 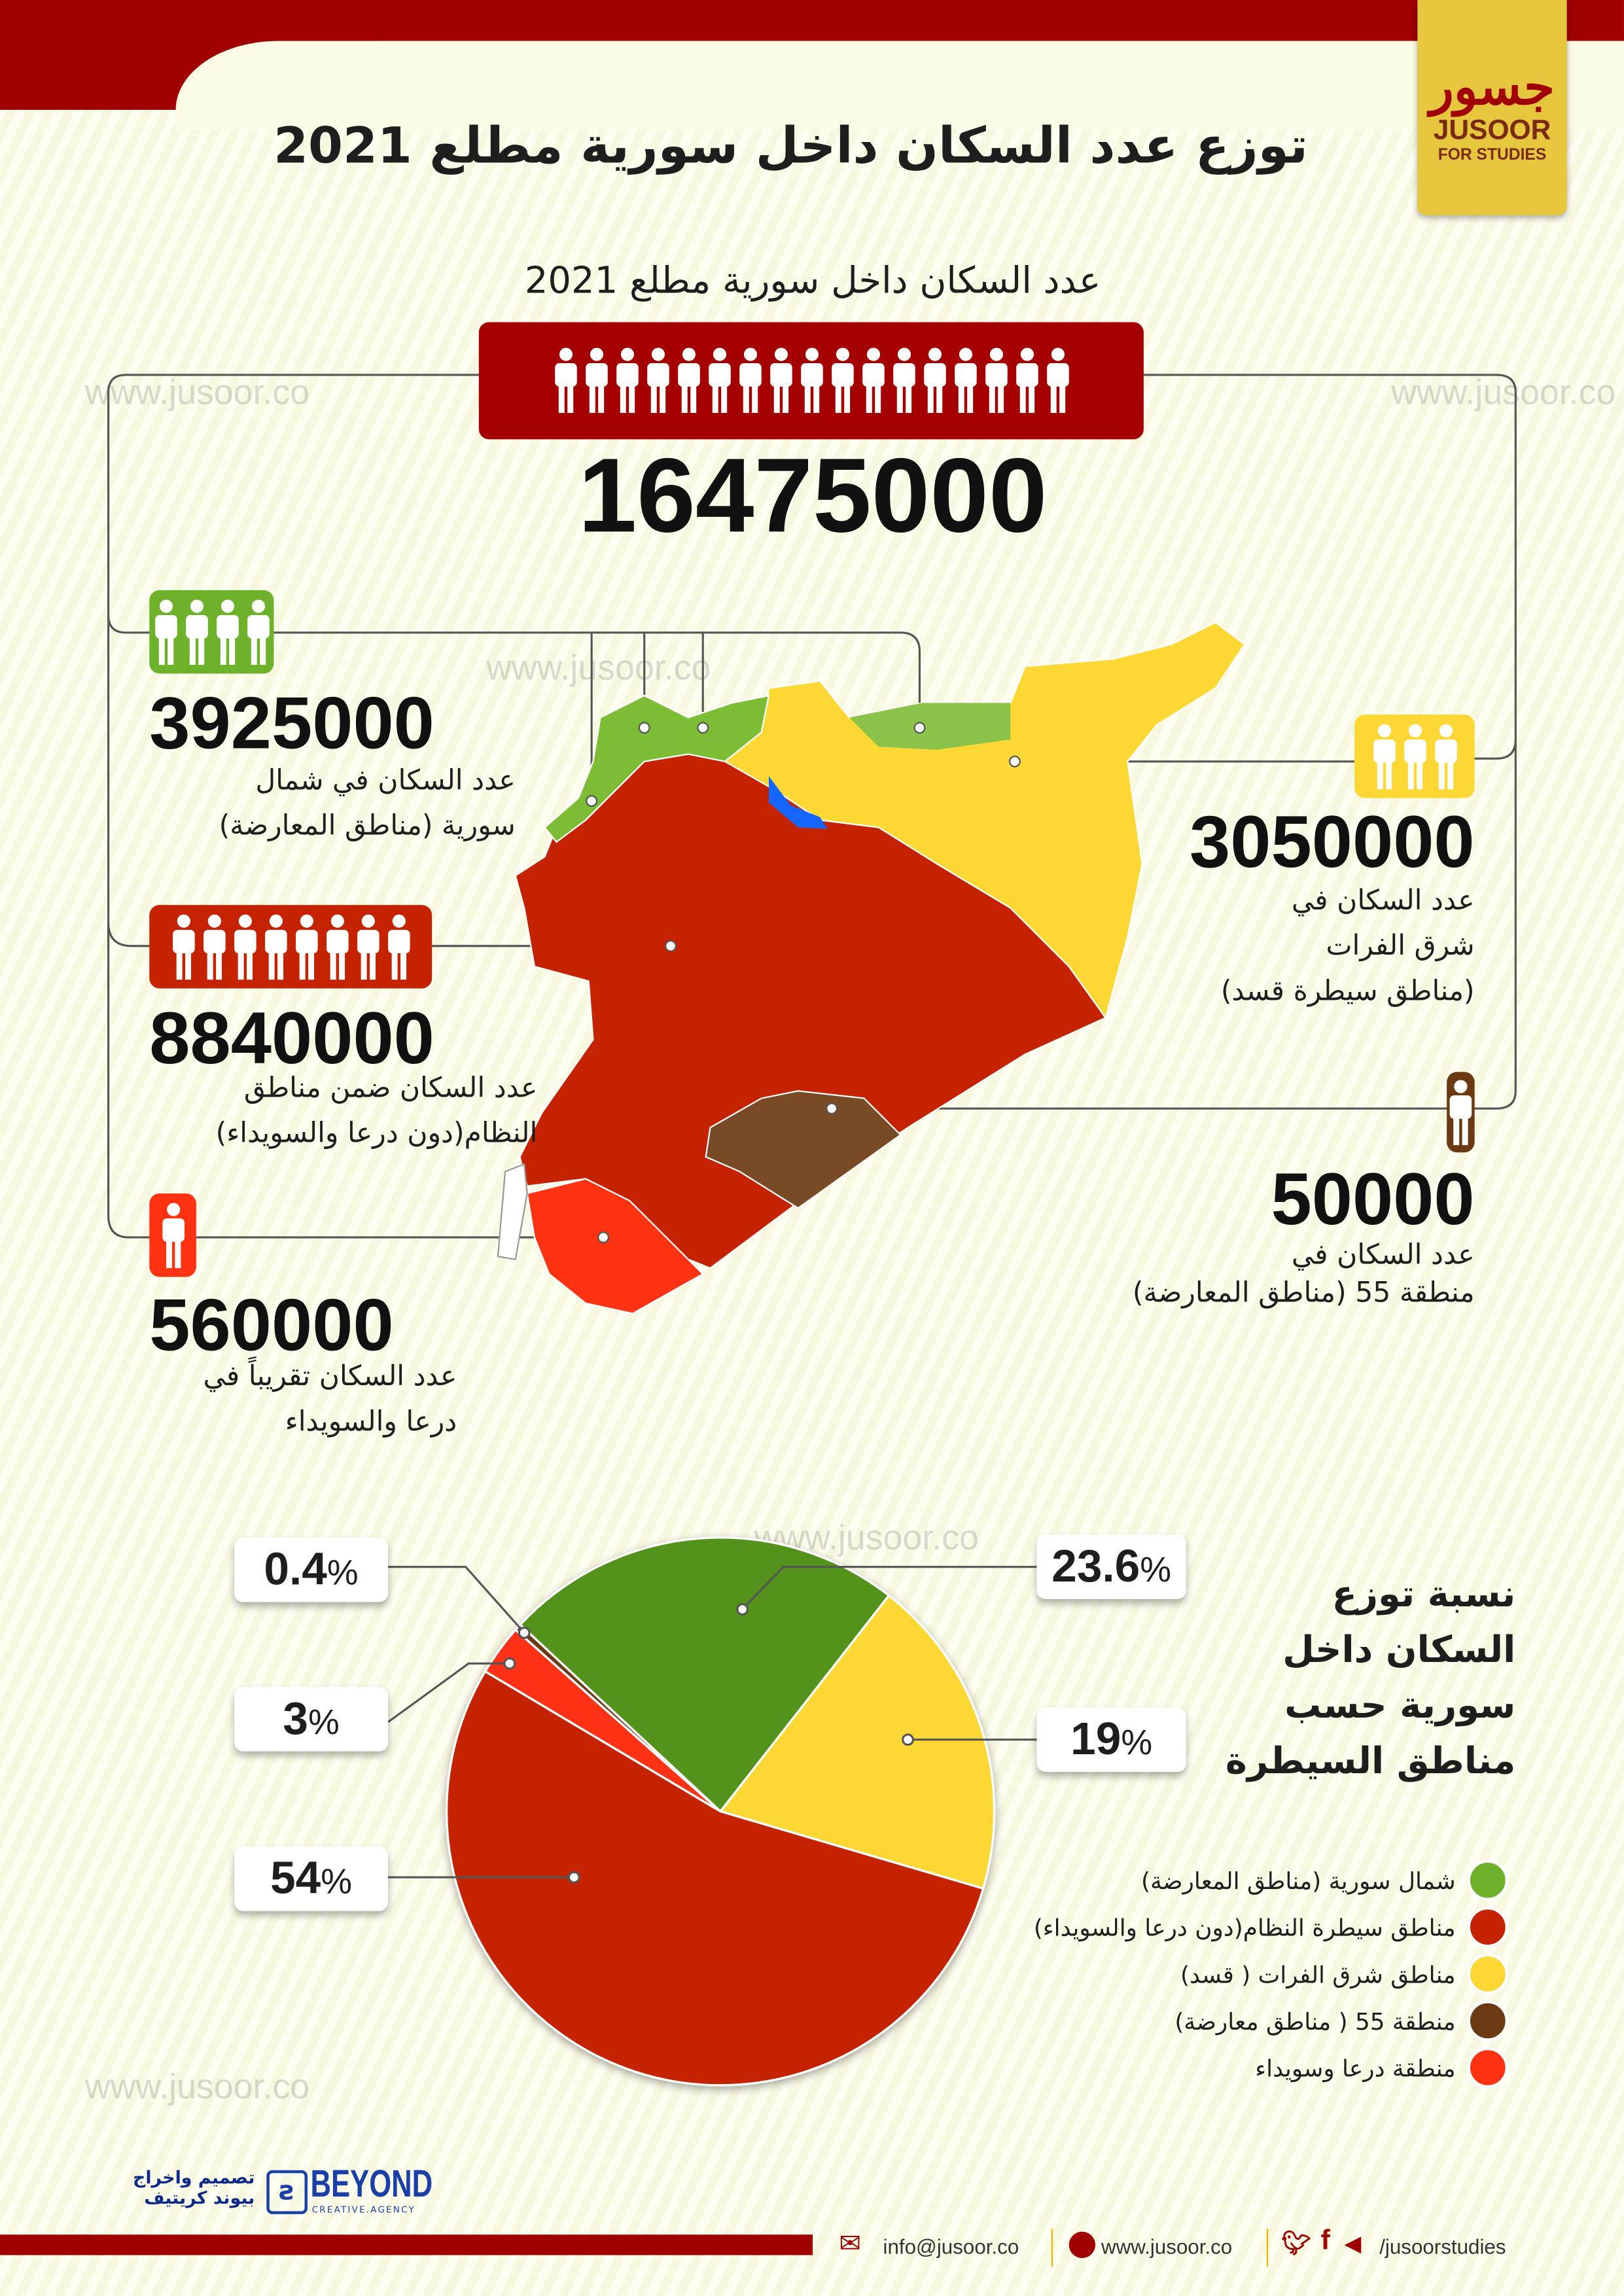 I want to click on percent-value: 54, so click(x=295, y=1878).